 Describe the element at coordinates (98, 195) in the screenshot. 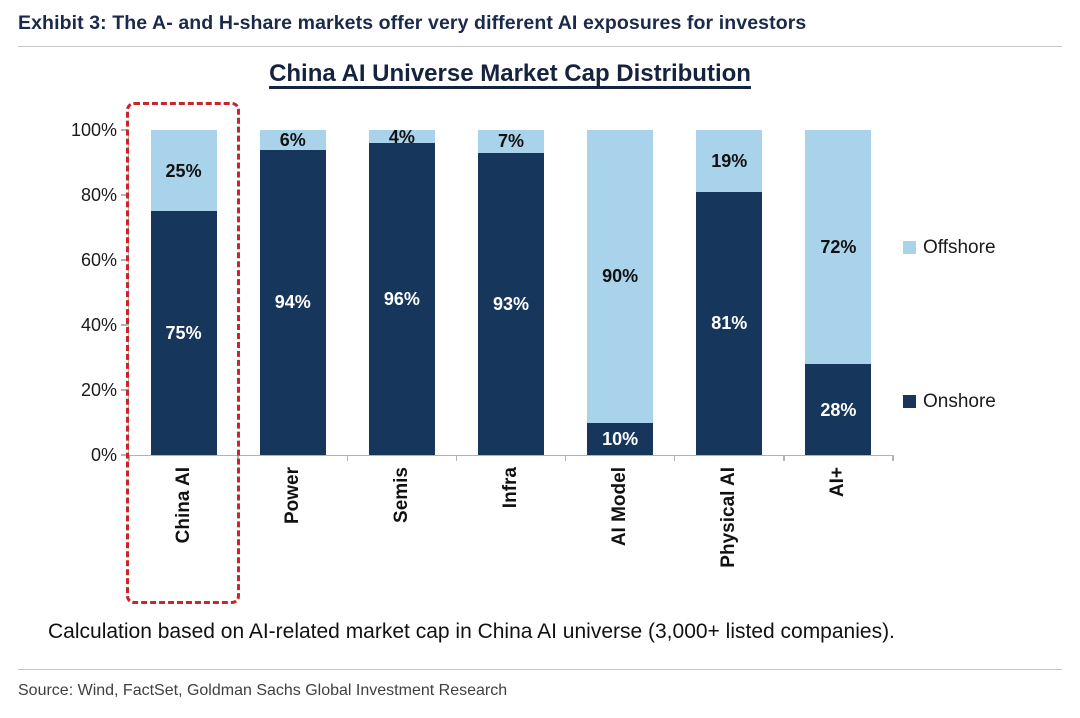

I see `y-axis-tick-80: 80%` at that location.